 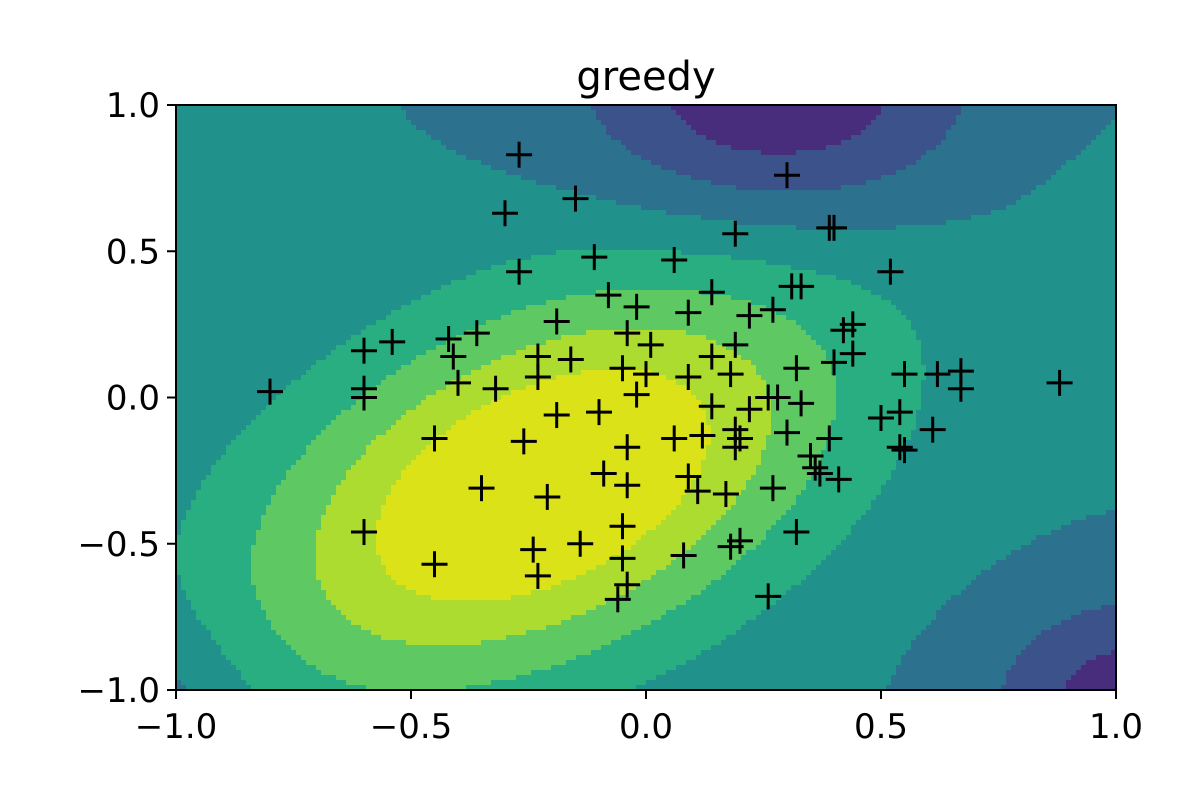 I want to click on x-tick-label: −0.5, so click(x=411, y=727).